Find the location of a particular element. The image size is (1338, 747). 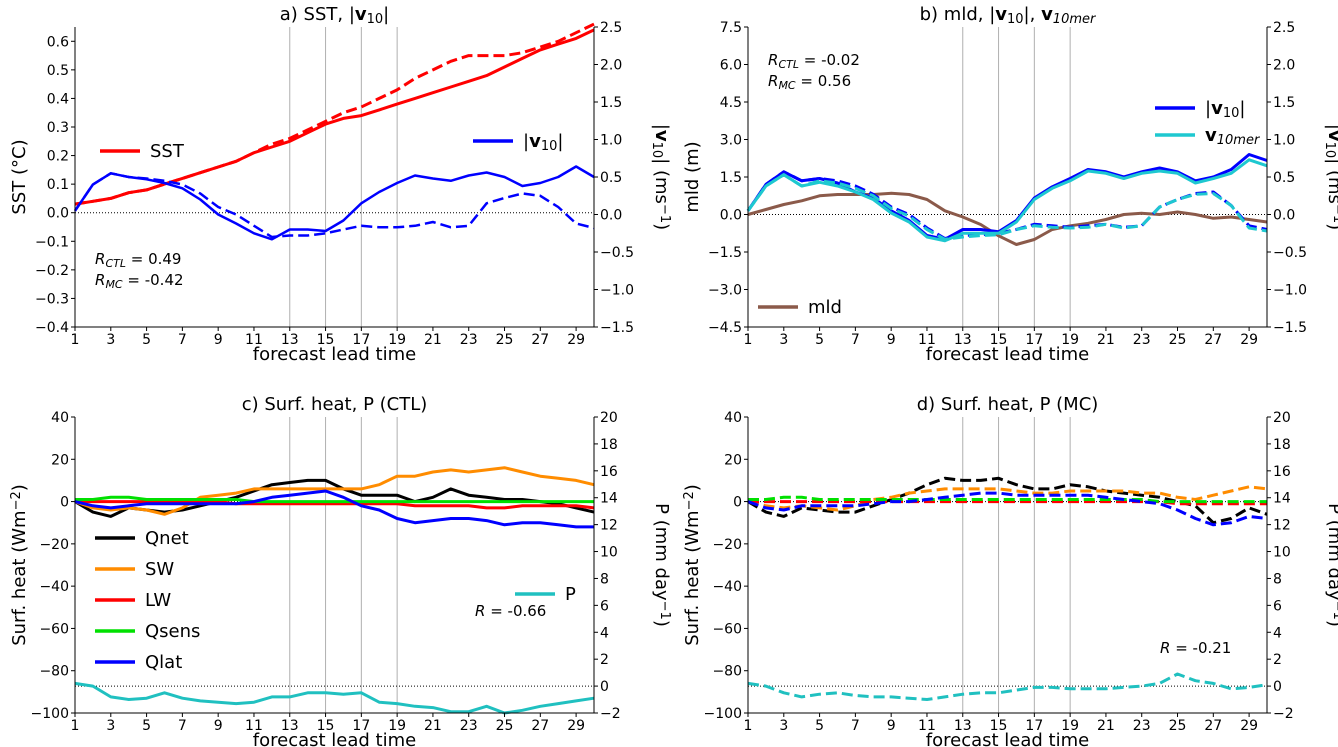

y-tick-label-left: −1.5 is located at coordinates (725, 253).